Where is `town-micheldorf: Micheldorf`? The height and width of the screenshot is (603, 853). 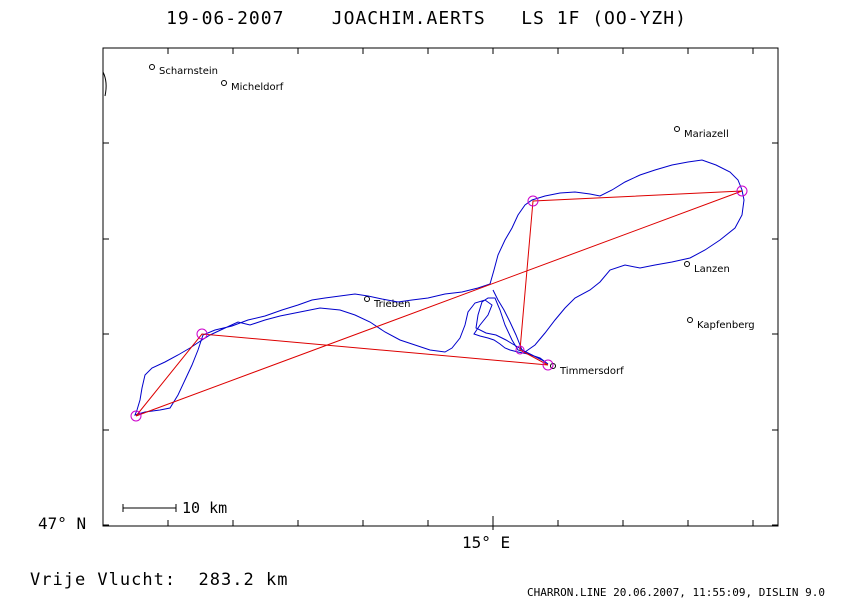
town-micheldorf: Micheldorf is located at coordinates (252, 86).